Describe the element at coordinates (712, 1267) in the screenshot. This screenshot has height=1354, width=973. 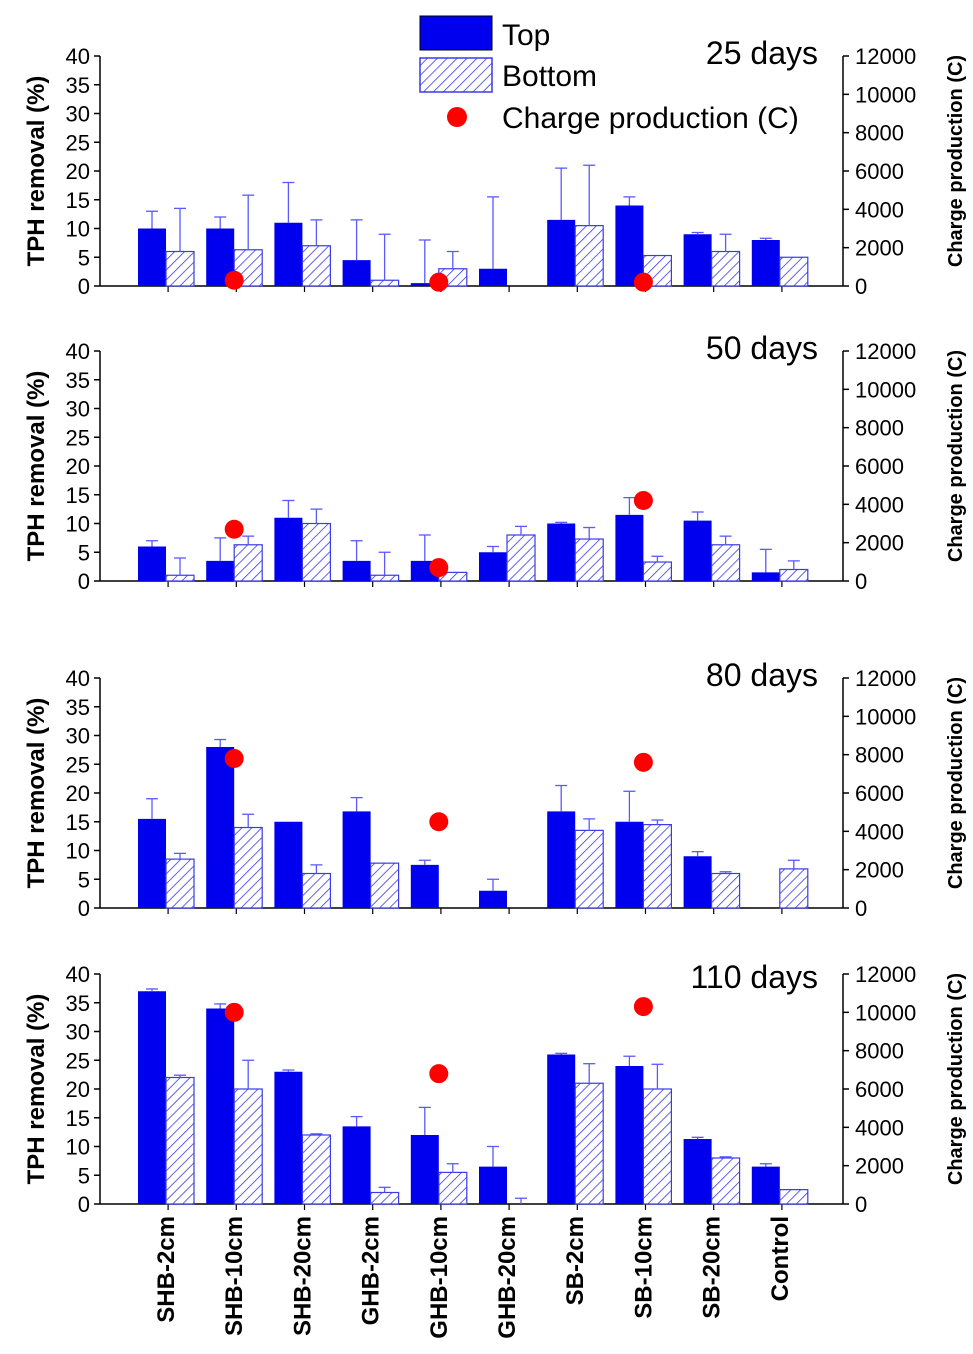
I see `x-category-label: SB-20cm` at that location.